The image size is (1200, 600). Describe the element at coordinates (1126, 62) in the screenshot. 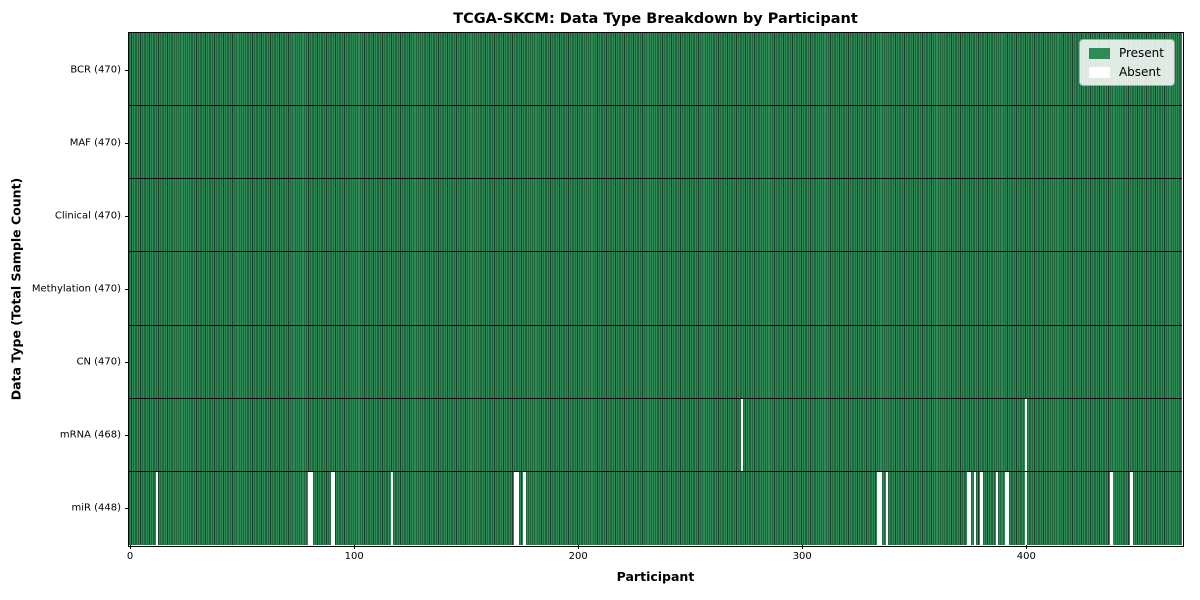

I see `legend: Present Absent` at that location.